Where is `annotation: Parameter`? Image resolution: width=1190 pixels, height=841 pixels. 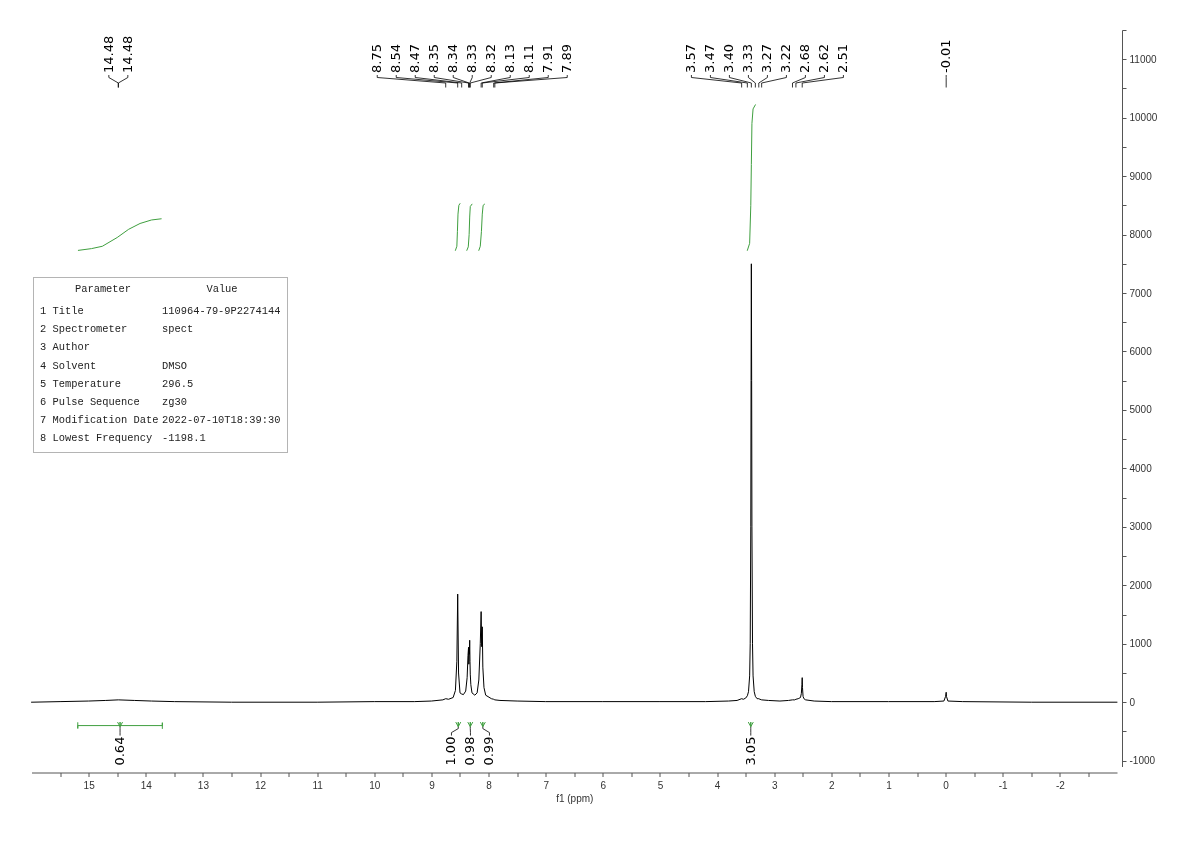
annotation: Parameter is located at coordinates (103, 289).